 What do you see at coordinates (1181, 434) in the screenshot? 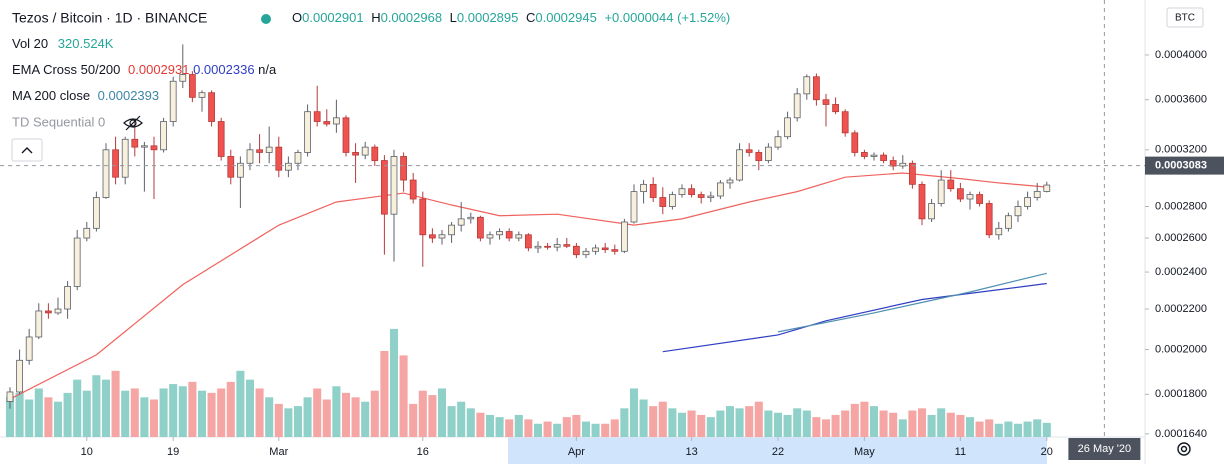
I see `y-tick-label: 0.0001640` at bounding box center [1181, 434].